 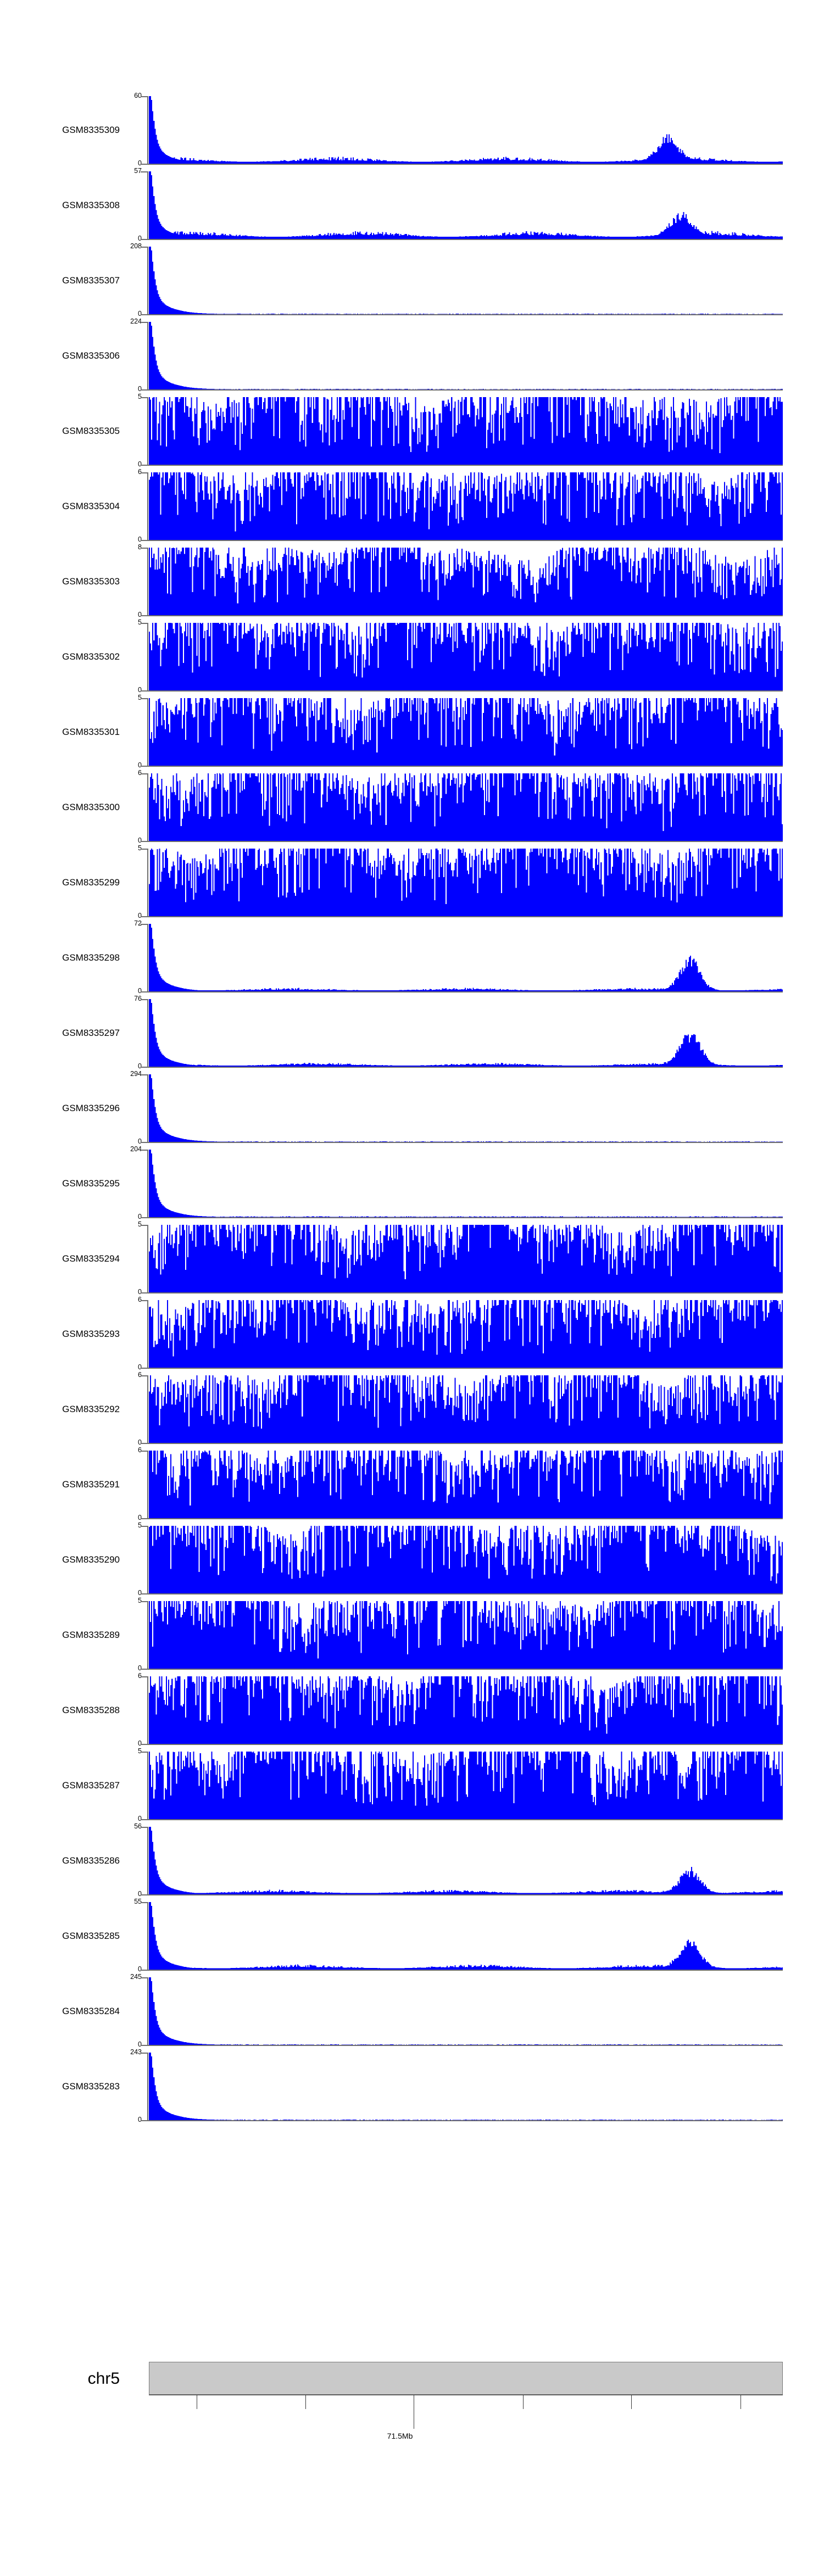 What do you see at coordinates (466, 2378) in the screenshot?
I see `ideogram-bar` at bounding box center [466, 2378].